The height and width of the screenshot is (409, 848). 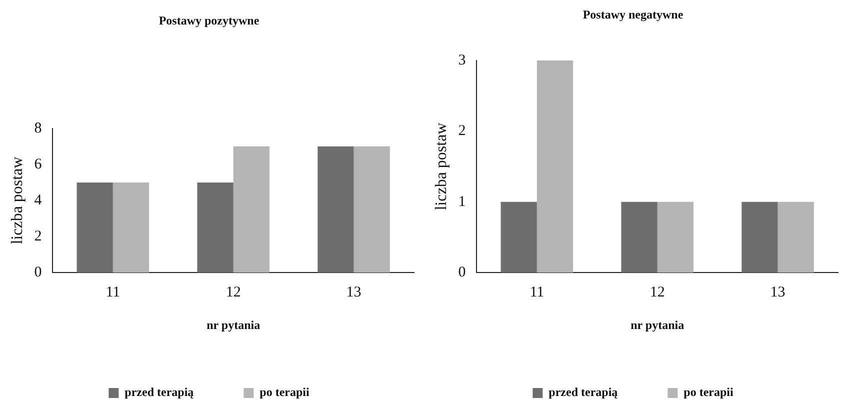 What do you see at coordinates (38, 128) in the screenshot?
I see `y-tick-label: 8` at bounding box center [38, 128].